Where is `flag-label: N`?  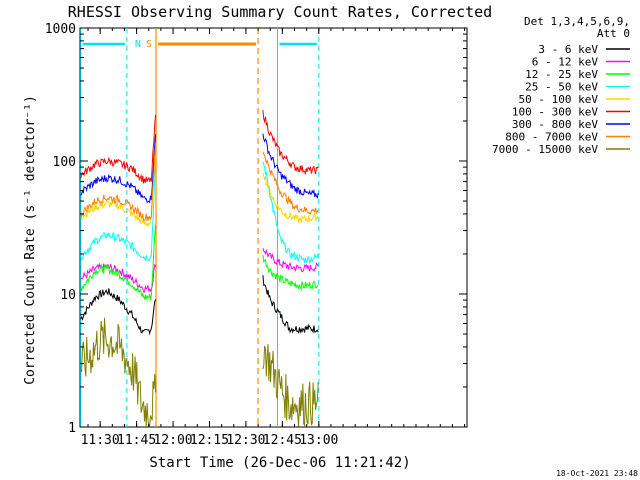
flag-label: N is located at coordinates (138, 44).